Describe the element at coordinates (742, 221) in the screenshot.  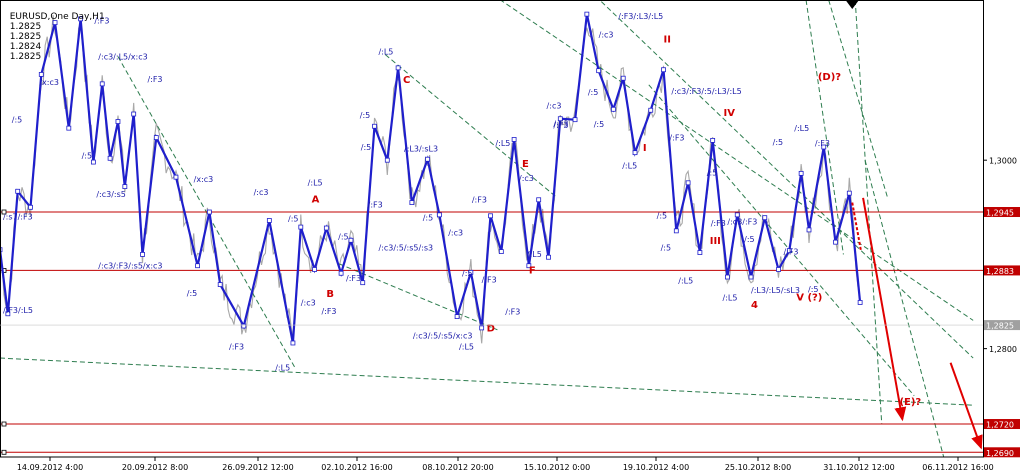
I see `fractal-label: /:c3/:F3` at that location.